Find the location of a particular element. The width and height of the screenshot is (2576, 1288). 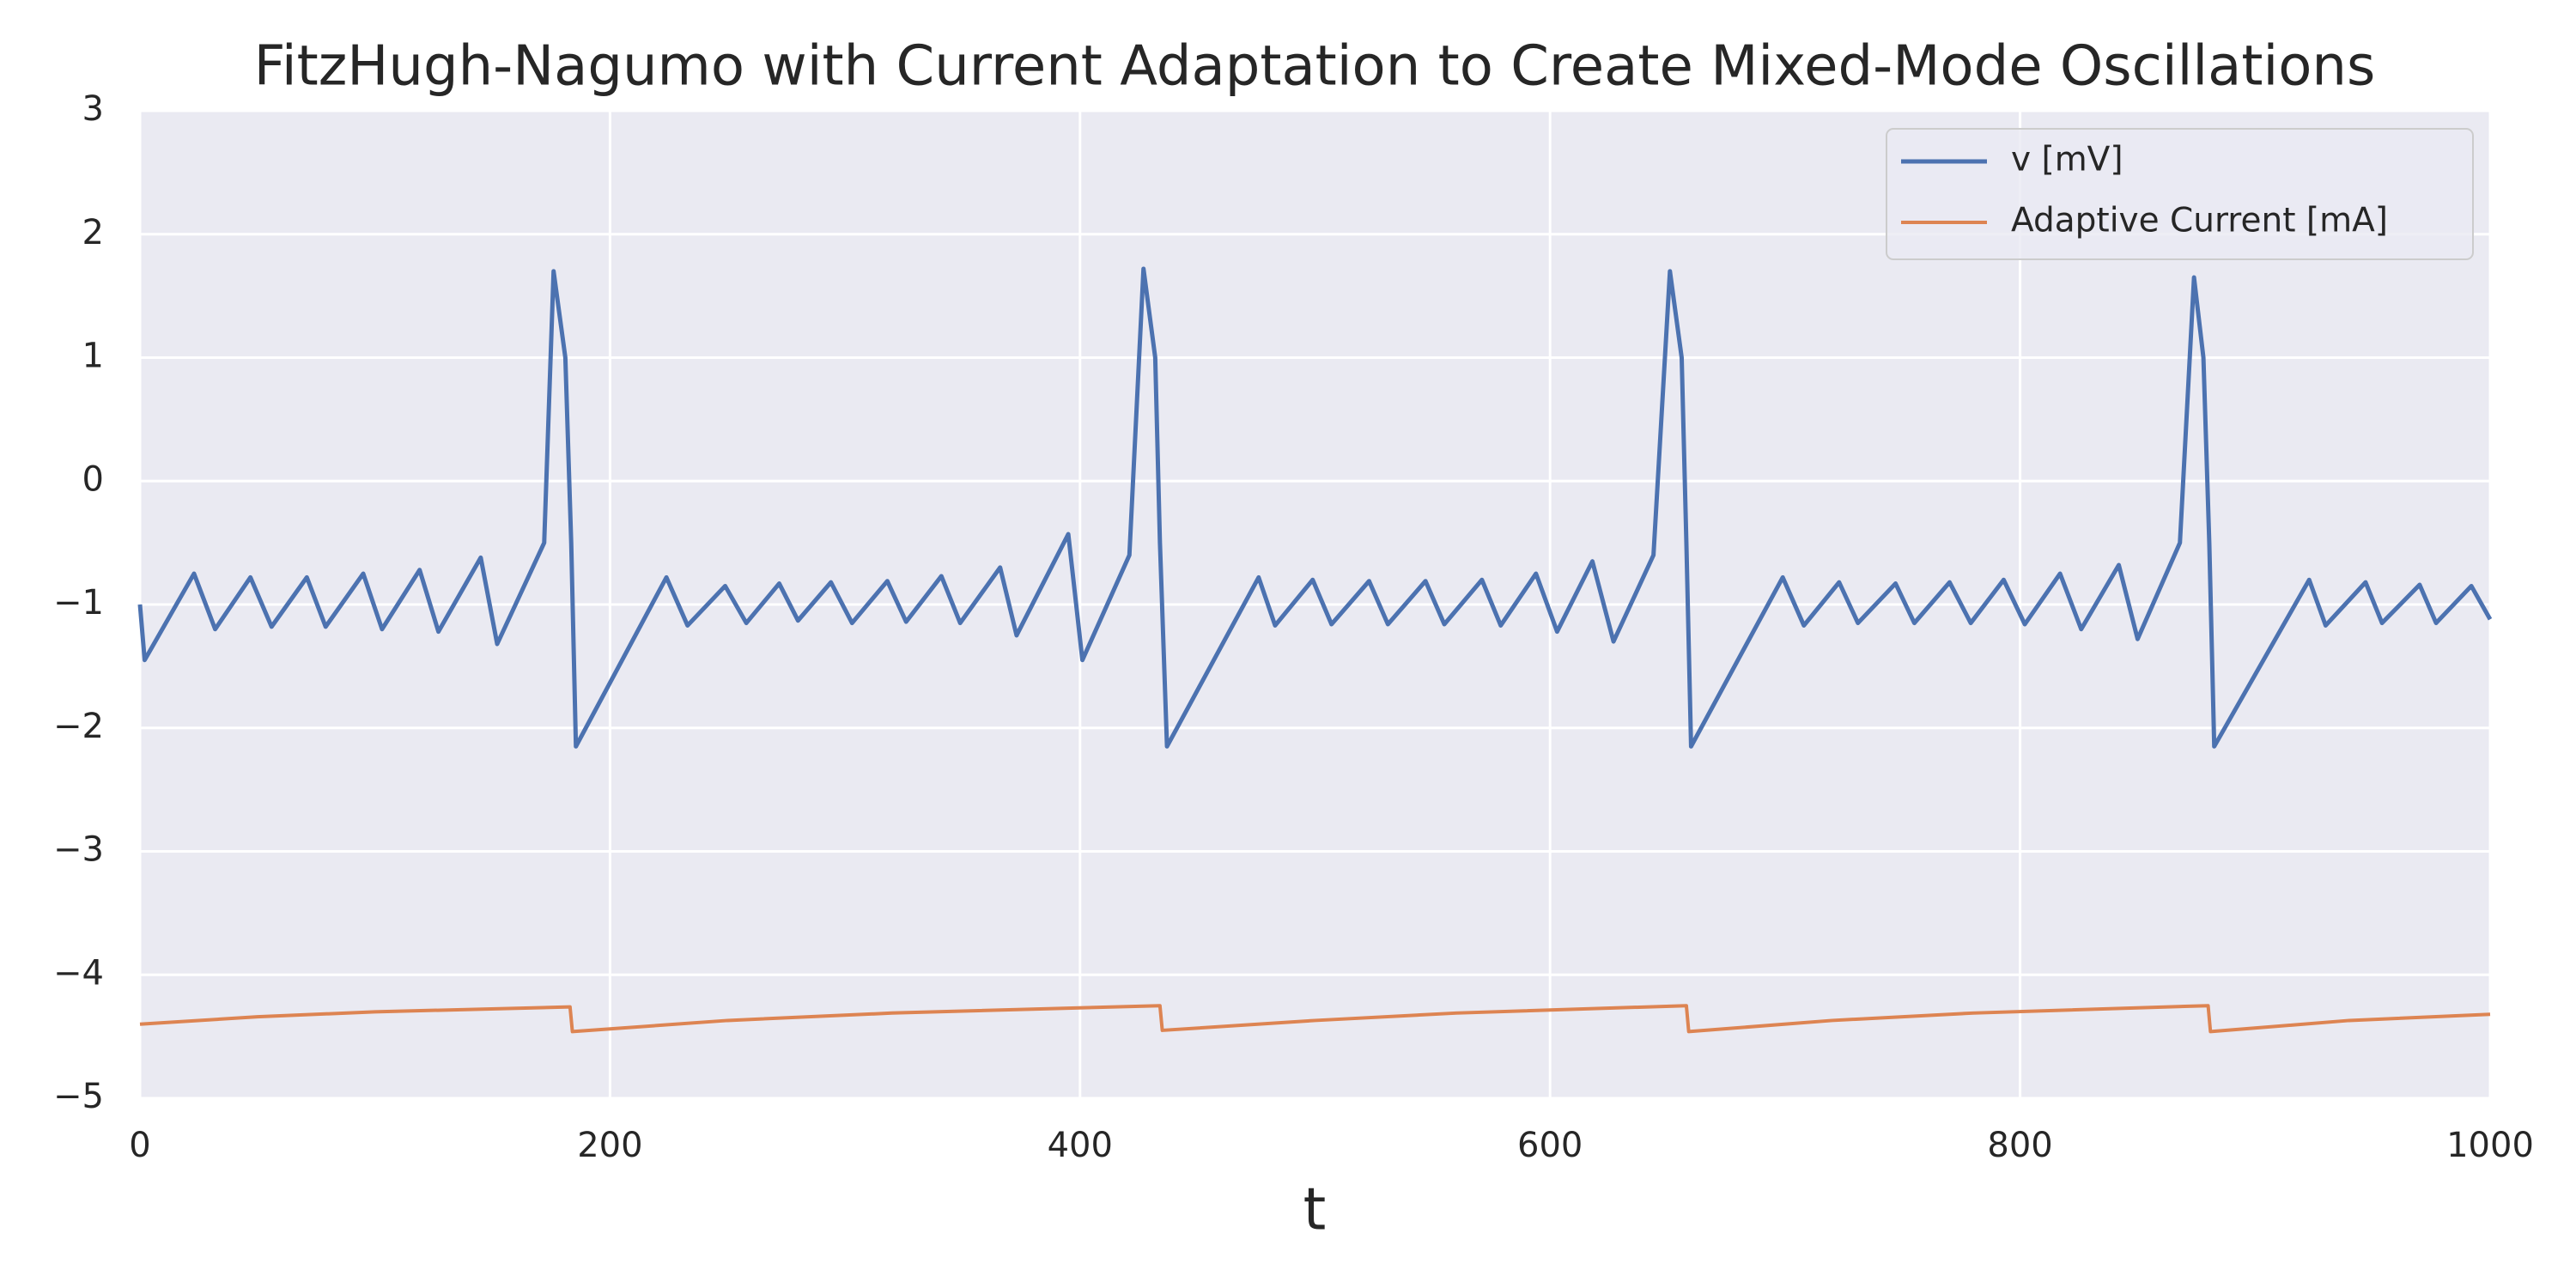

y-tick-label: 3 is located at coordinates (93, 109).